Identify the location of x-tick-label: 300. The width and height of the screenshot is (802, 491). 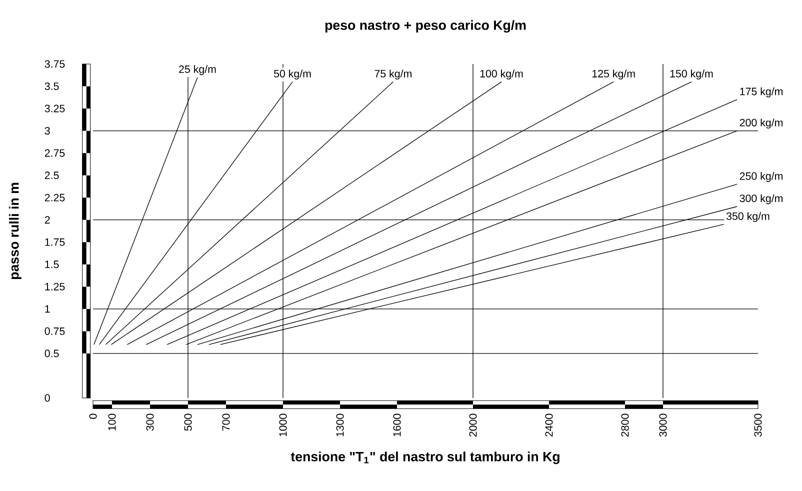
(150, 422).